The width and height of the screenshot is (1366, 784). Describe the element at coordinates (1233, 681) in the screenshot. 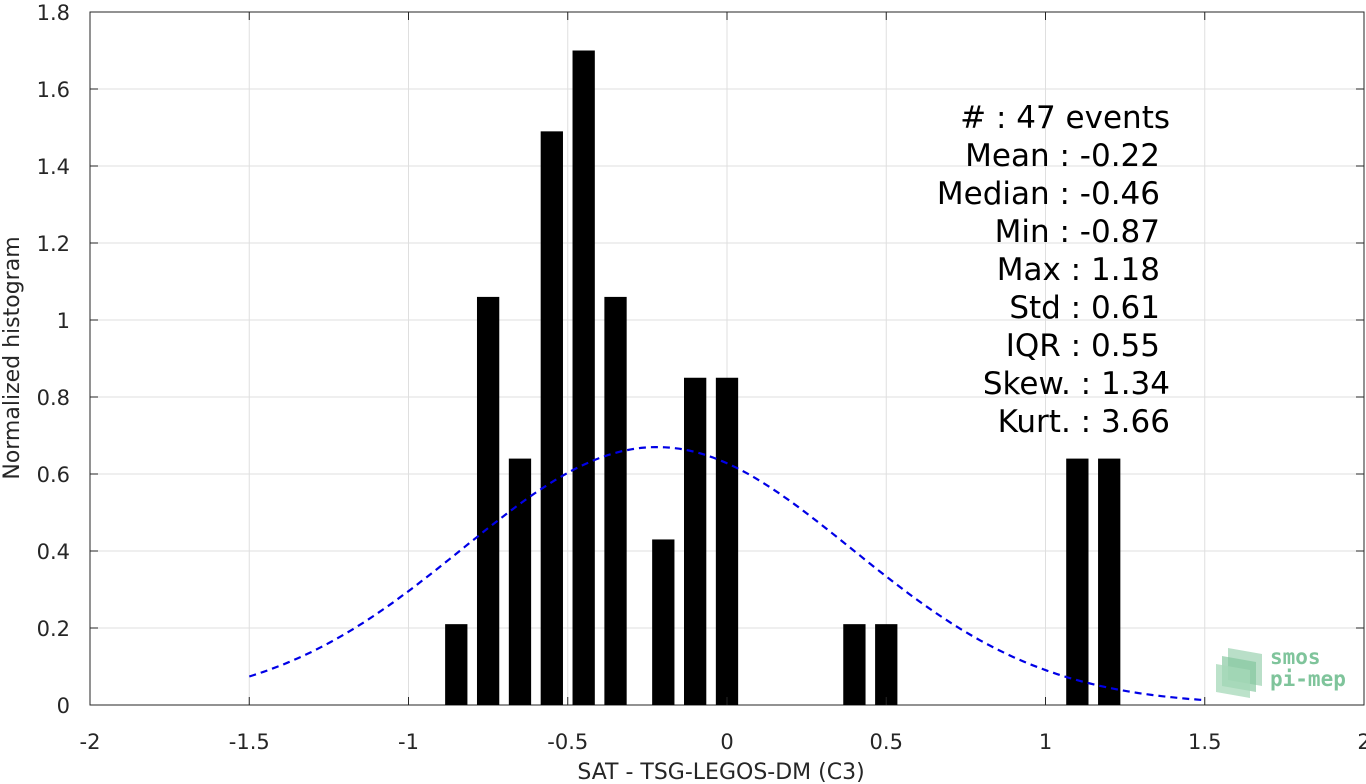

I see `logo-layer-icon` at that location.